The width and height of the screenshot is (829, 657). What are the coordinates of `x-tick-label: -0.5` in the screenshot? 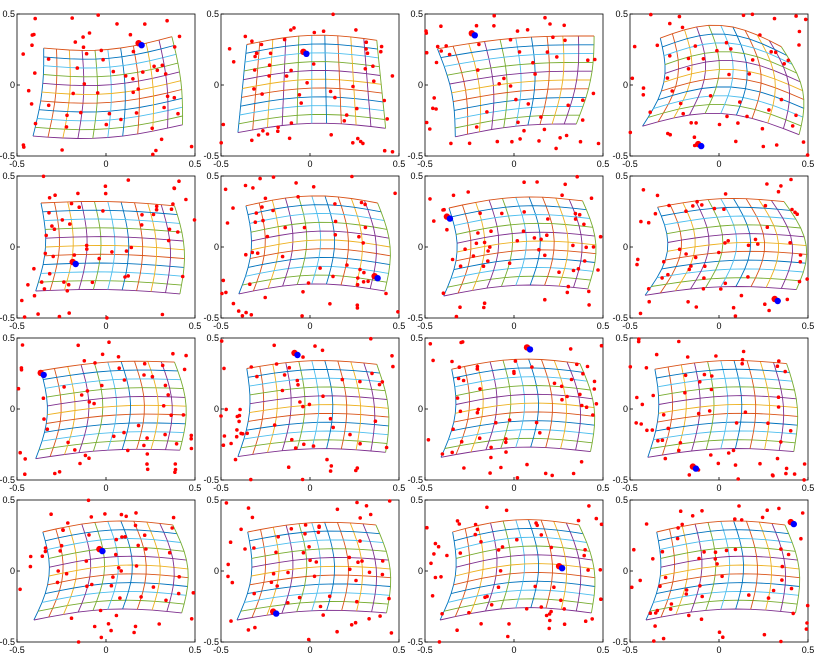 It's located at (425, 488).